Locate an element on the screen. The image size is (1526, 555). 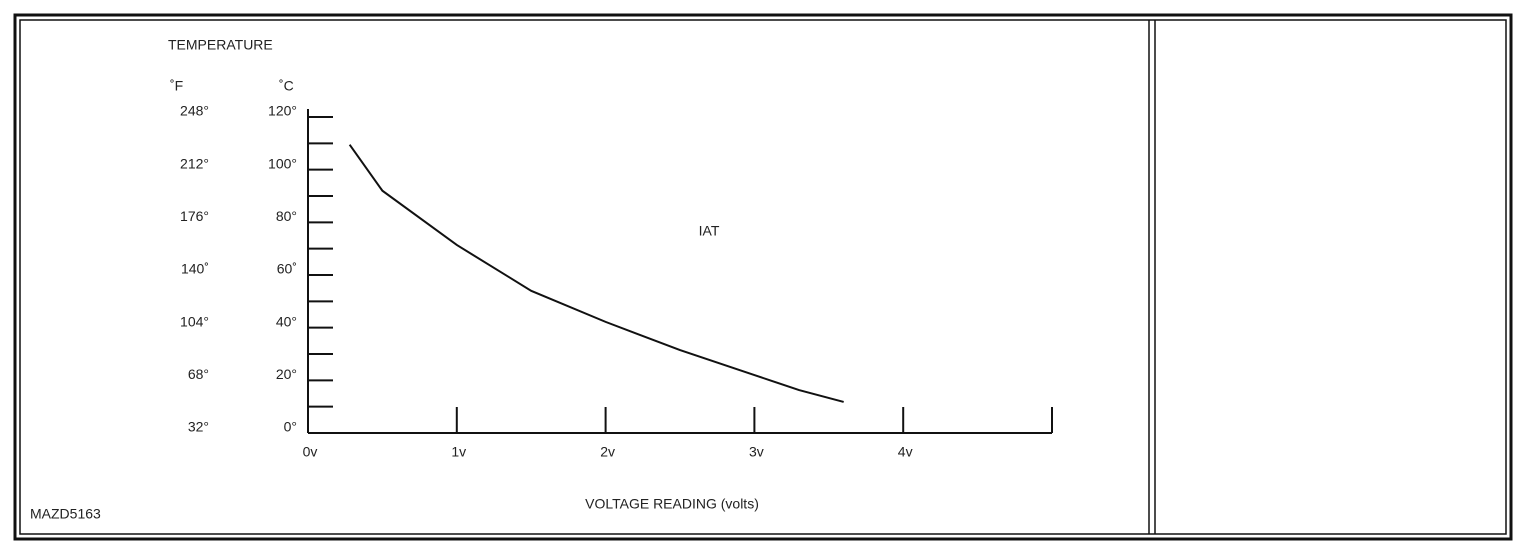
figure-id: MAZD5163 is located at coordinates (65, 514).